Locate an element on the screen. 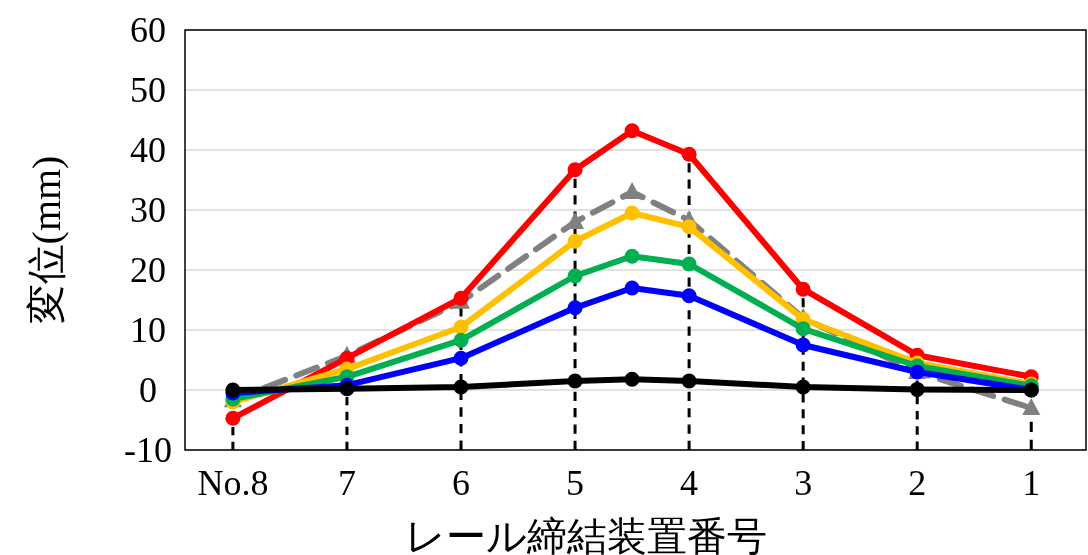 This screenshot has height=555, width=1088. x-tick-label: 4 is located at coordinates (689, 483).